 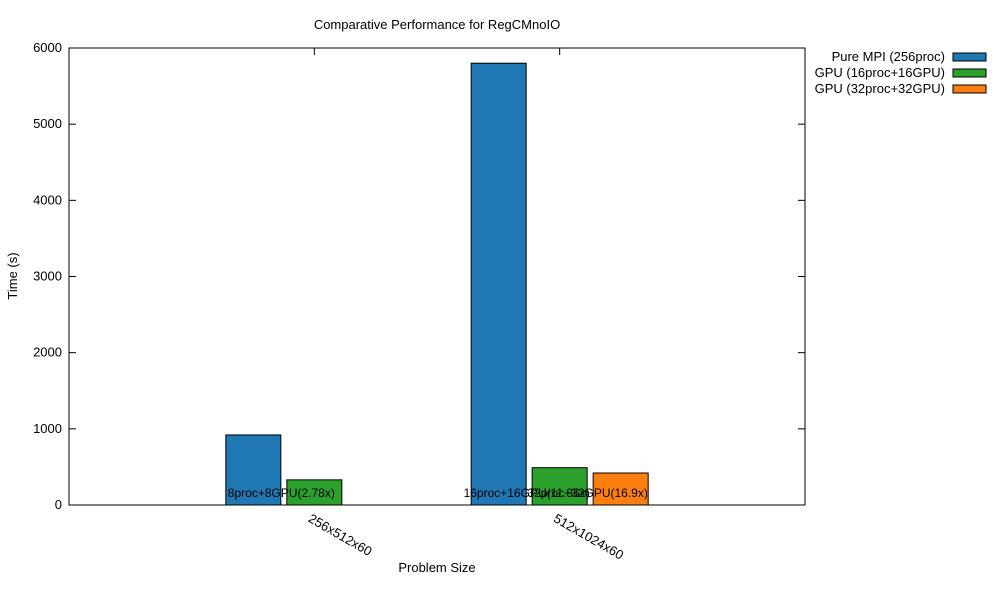 I want to click on bar-annotation: 8proc+8GPU(2.78x), so click(x=281, y=493).